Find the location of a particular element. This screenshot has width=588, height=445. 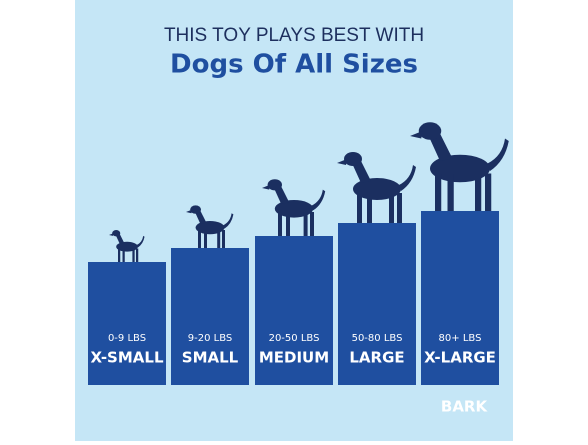

tier-weight: 9-20 LBS is located at coordinates (210, 338).